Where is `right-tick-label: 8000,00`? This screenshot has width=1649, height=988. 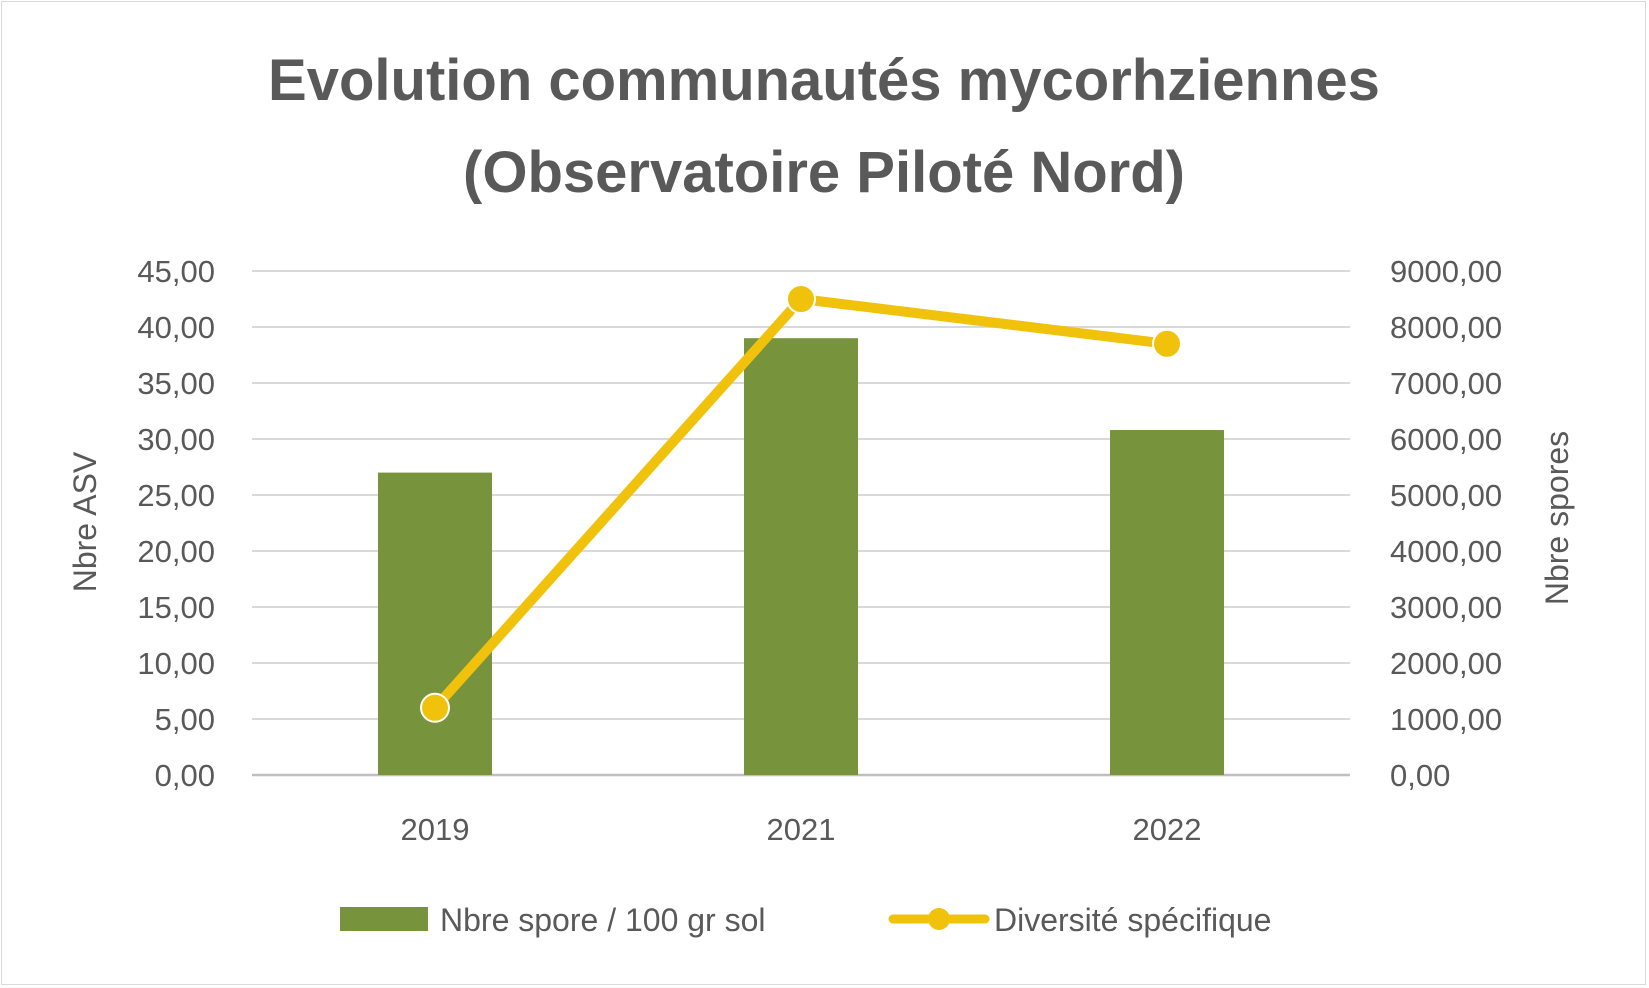
right-tick-label: 8000,00 is located at coordinates (1446, 327).